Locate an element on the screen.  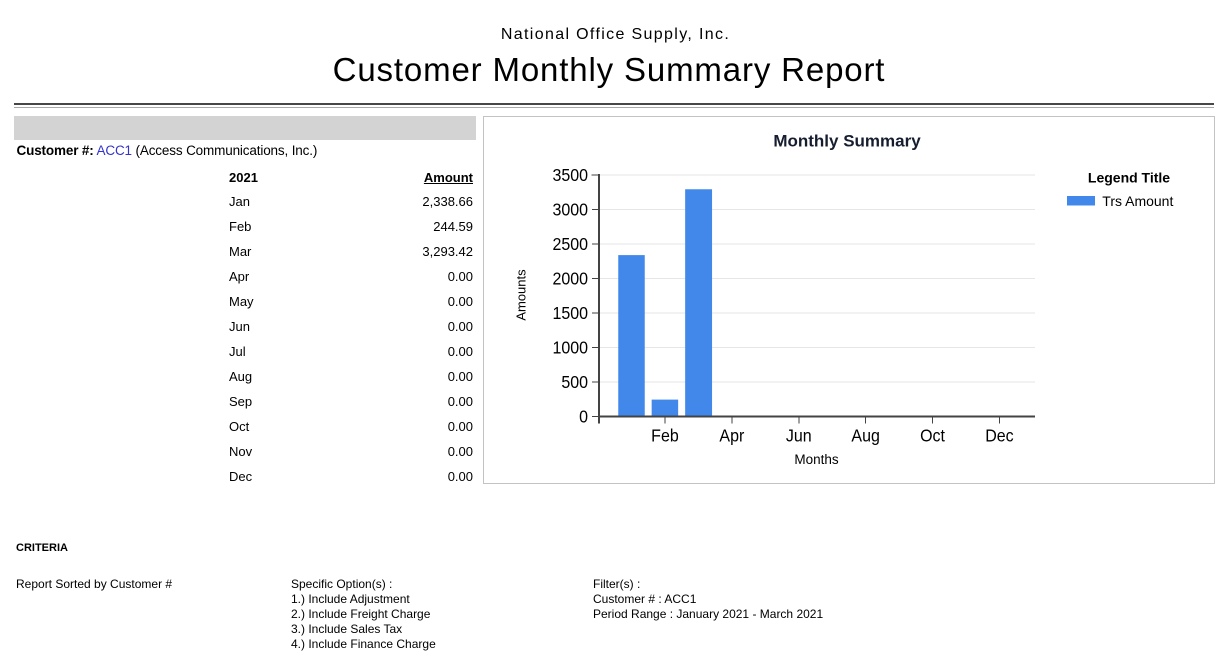
svg-text: Months is located at coordinates (816, 459).